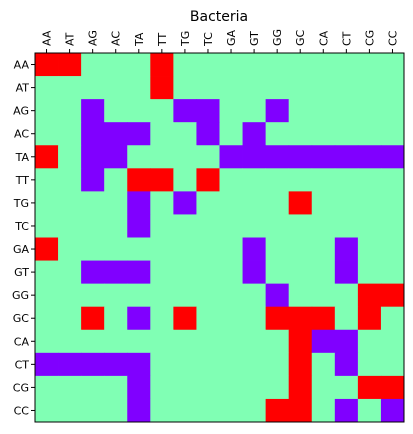 This screenshot has width=413, height=434. What do you see at coordinates (47, 387) in the screenshot?
I see `heatmap-cell-CG-AA` at bounding box center [47, 387].